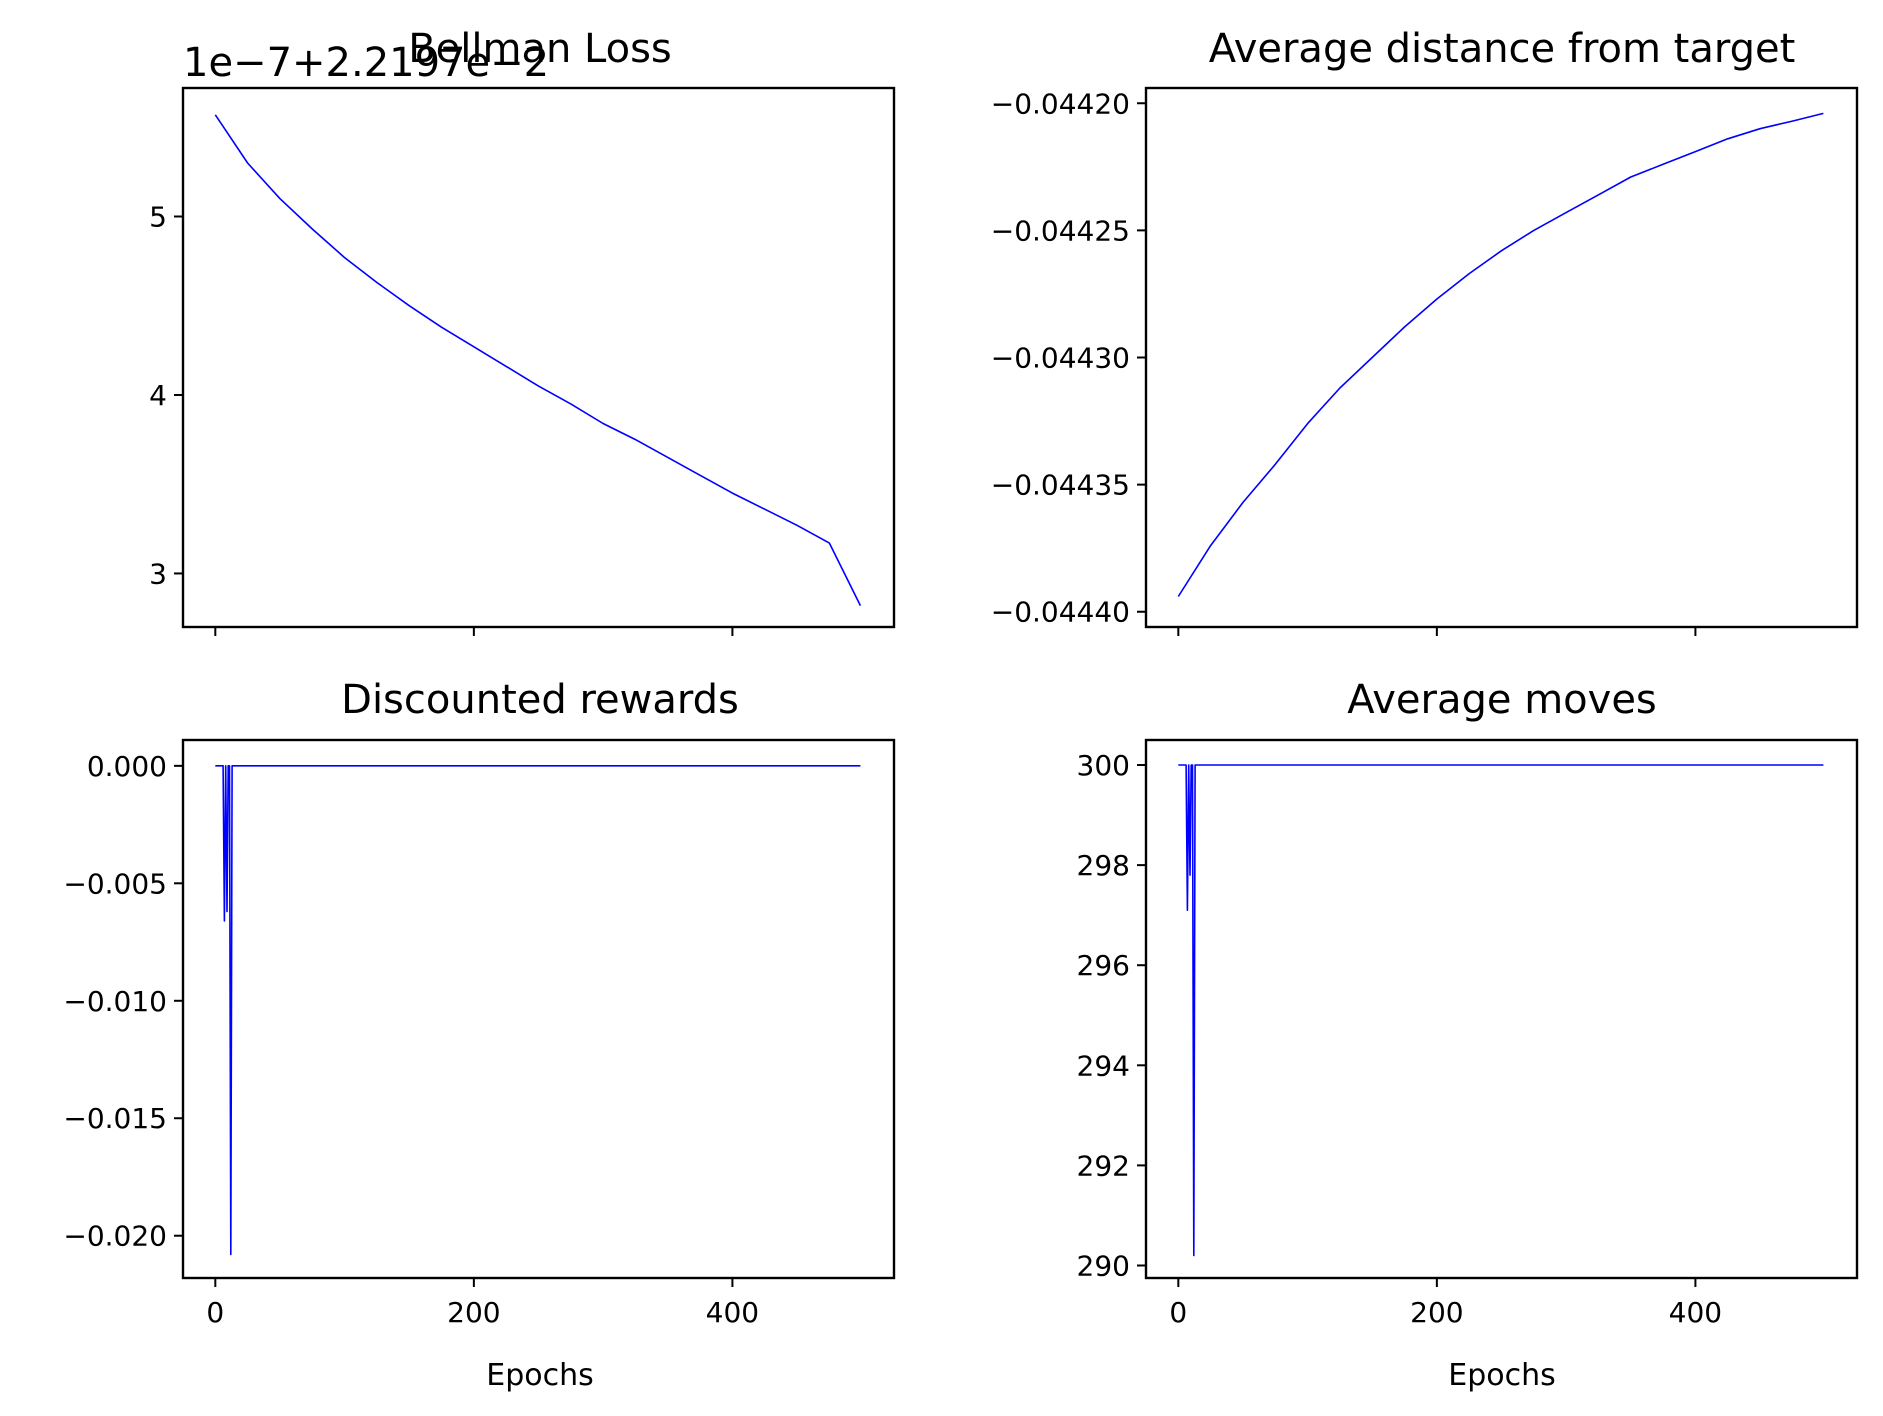  I want to click on axis-ticks: 0 200 400 290 292 294 296 298 300, so click(1400, 1039).